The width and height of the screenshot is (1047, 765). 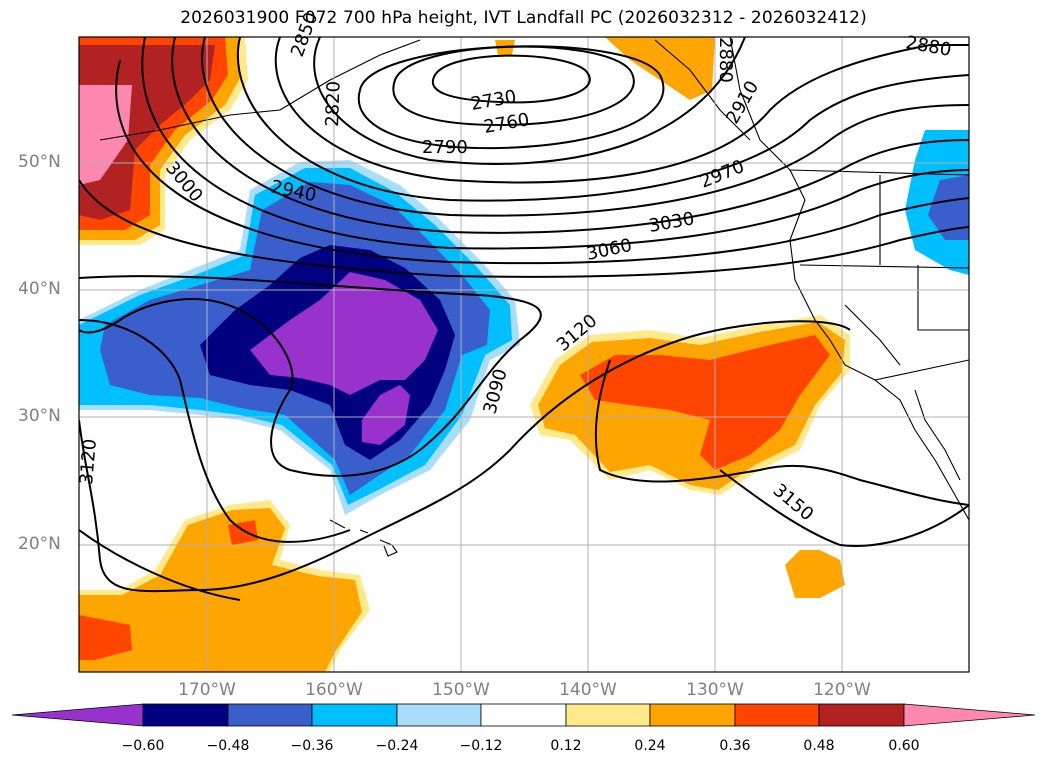 I want to click on colorbar-tick: 0.12, so click(x=566, y=746).